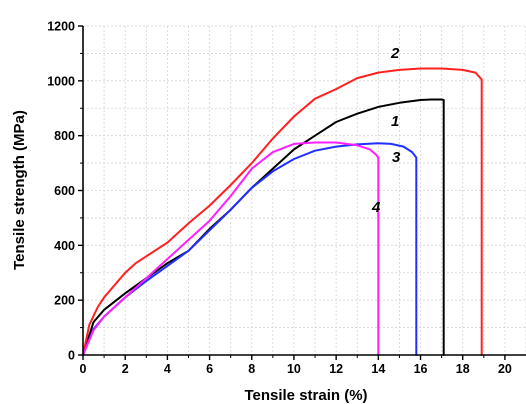 The image size is (526, 404). What do you see at coordinates (61, 27) in the screenshot?
I see `y-tick-label: 1200` at bounding box center [61, 27].